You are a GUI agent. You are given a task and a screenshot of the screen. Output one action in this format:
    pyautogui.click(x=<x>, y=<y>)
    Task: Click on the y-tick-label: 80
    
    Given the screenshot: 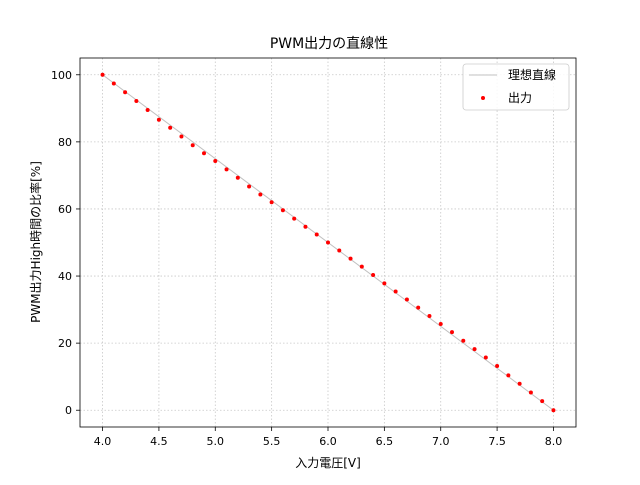 What is the action you would take?
    pyautogui.click(x=65, y=142)
    